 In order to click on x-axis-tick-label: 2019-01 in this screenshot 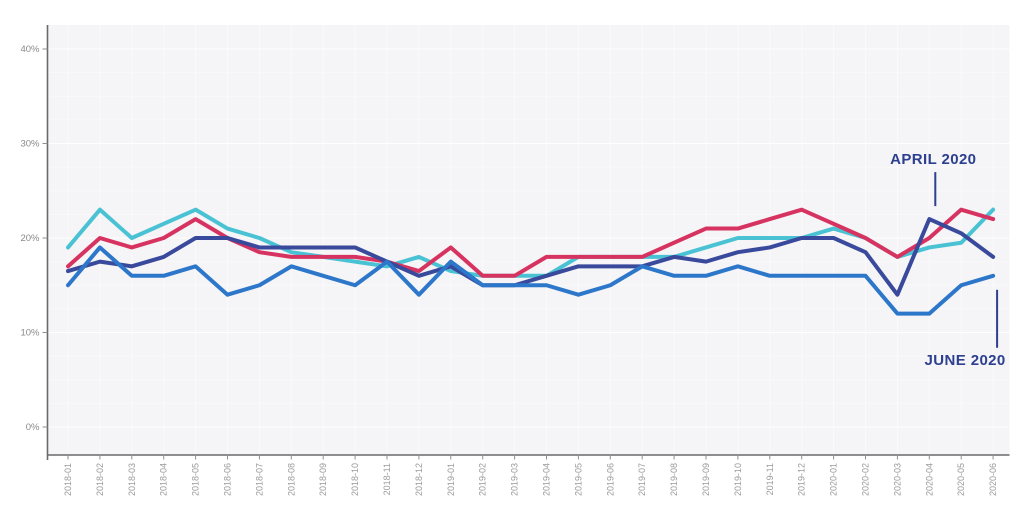, I will do `click(451, 479)`.